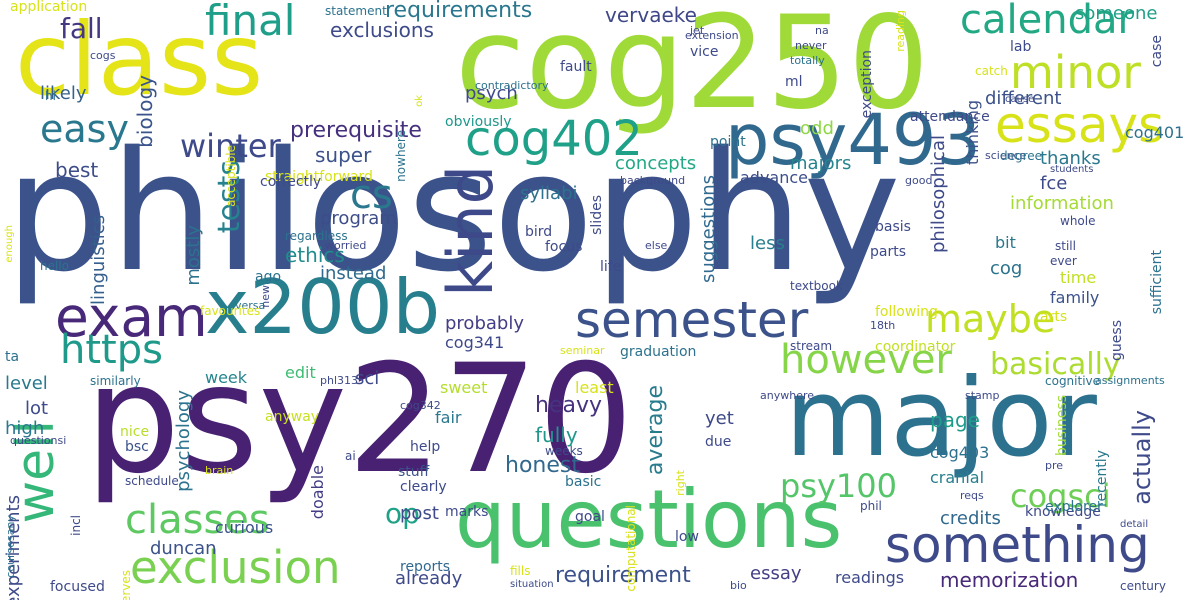 This screenshot has height=600, width=1200. What do you see at coordinates (697, 30) in the screenshot?
I see `cloud-word: jet` at bounding box center [697, 30].